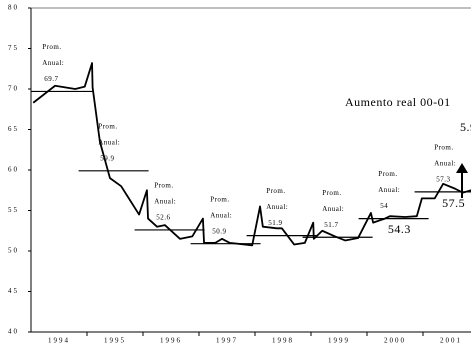 The image size is (471, 347). Describe the element at coordinates (399, 229) in the screenshot. I see `callout-label: 54.3` at that location.